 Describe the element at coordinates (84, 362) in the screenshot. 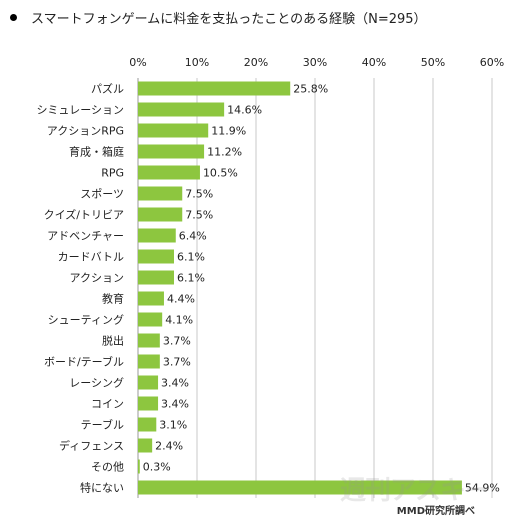

I see `category-label: ボード/テーブル` at that location.